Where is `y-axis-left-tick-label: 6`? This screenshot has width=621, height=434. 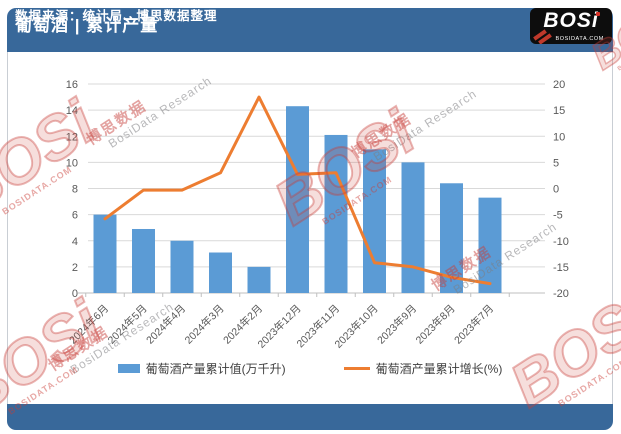
y-axis-left-tick-label: 6 is located at coordinates (75, 216).